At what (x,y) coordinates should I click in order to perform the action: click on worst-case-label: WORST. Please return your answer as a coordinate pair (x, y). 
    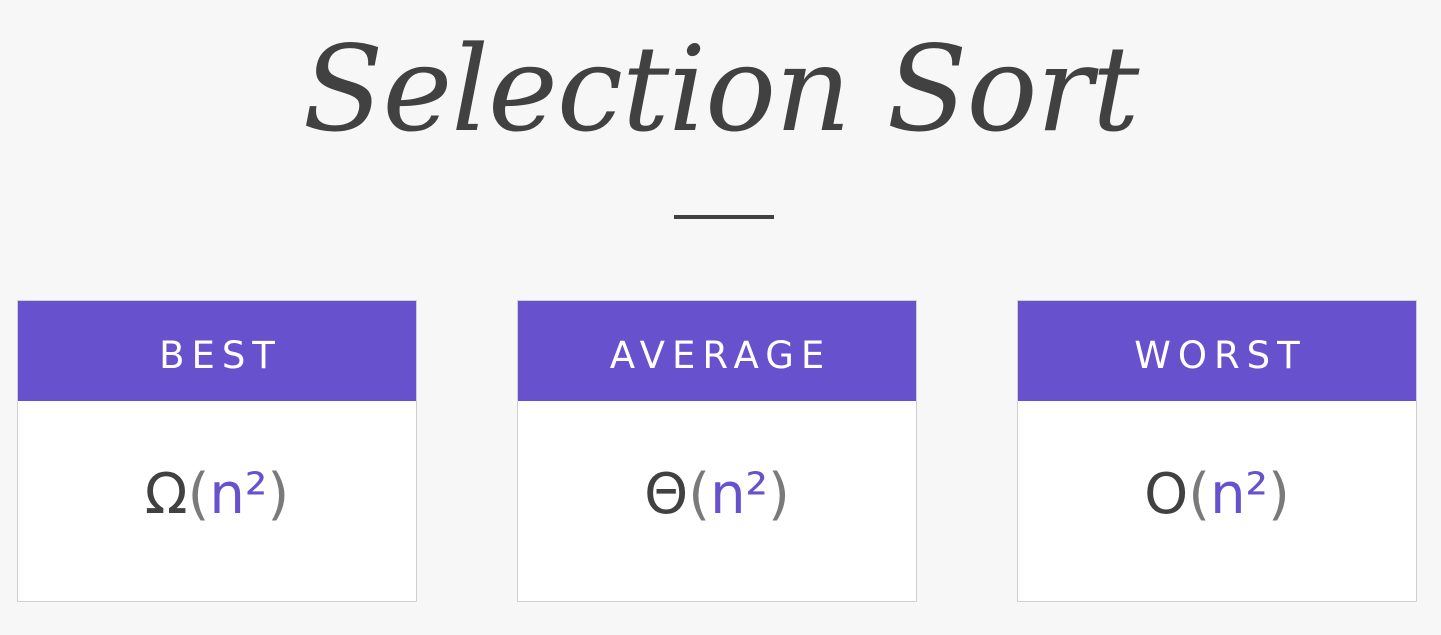
    Looking at the image, I should click on (1217, 351).